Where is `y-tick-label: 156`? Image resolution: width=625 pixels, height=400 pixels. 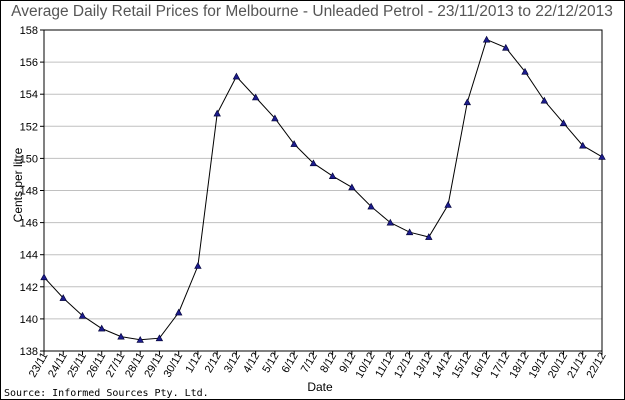 y-tick-label: 156 is located at coordinates (29, 63).